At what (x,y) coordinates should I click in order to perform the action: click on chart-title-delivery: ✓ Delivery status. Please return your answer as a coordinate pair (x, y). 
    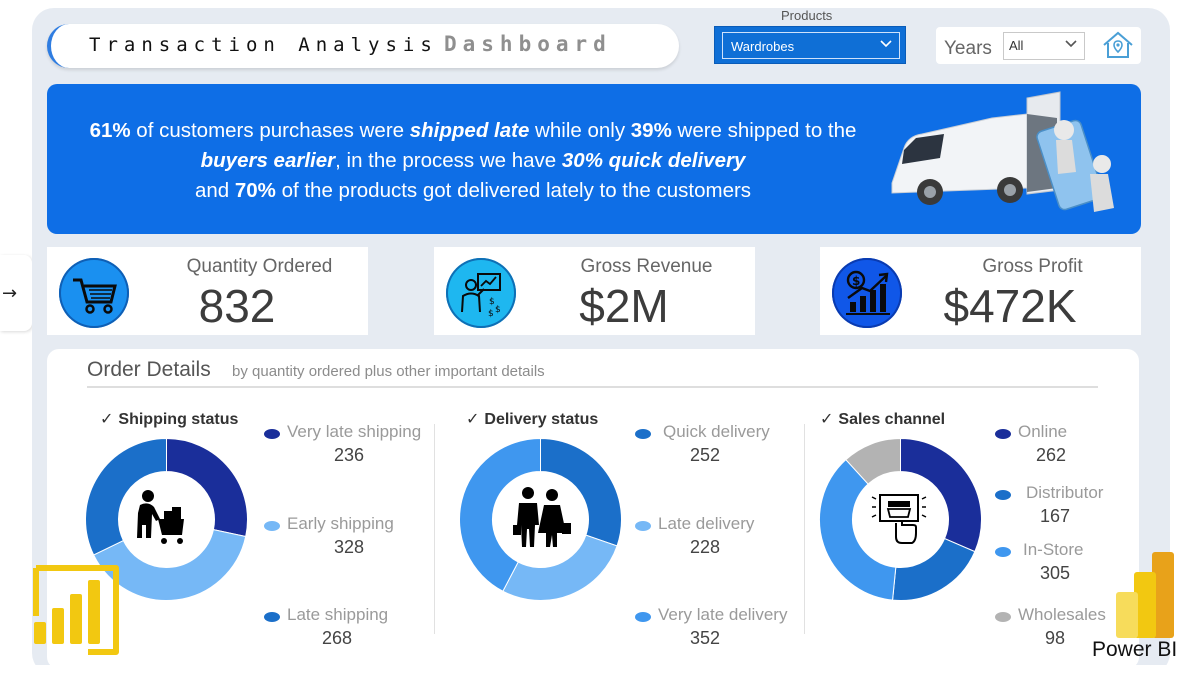
    Looking at the image, I should click on (532, 419).